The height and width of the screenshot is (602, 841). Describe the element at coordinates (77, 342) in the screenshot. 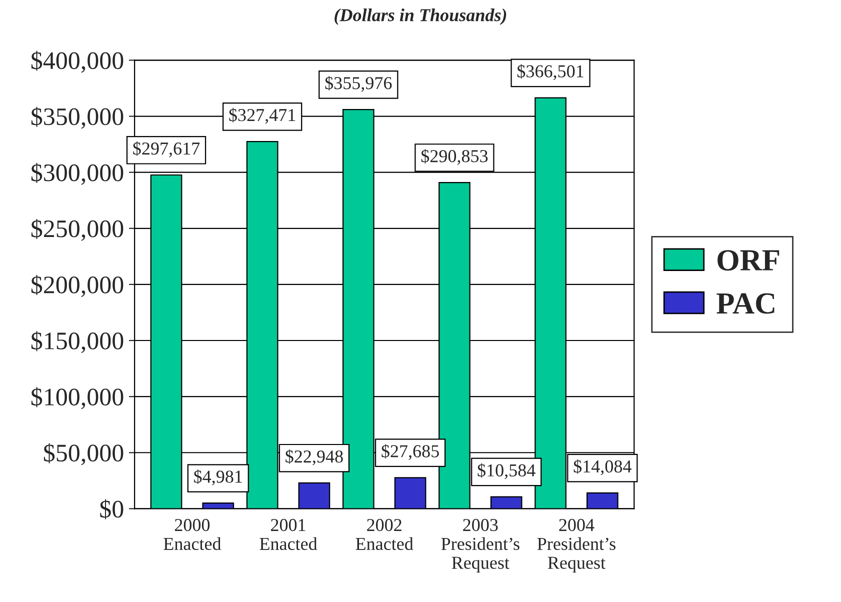

I see `y-tick-label: $150,000` at that location.